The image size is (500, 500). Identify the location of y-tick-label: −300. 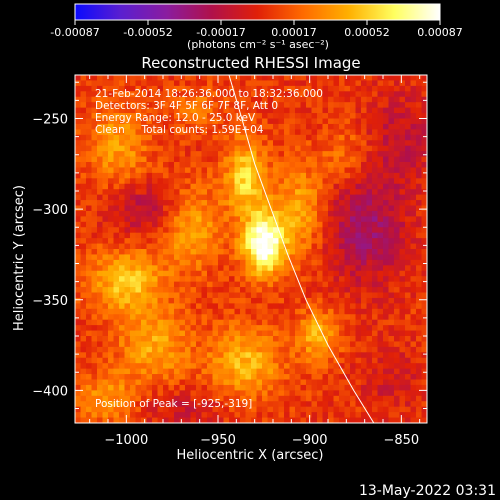
(50, 210).